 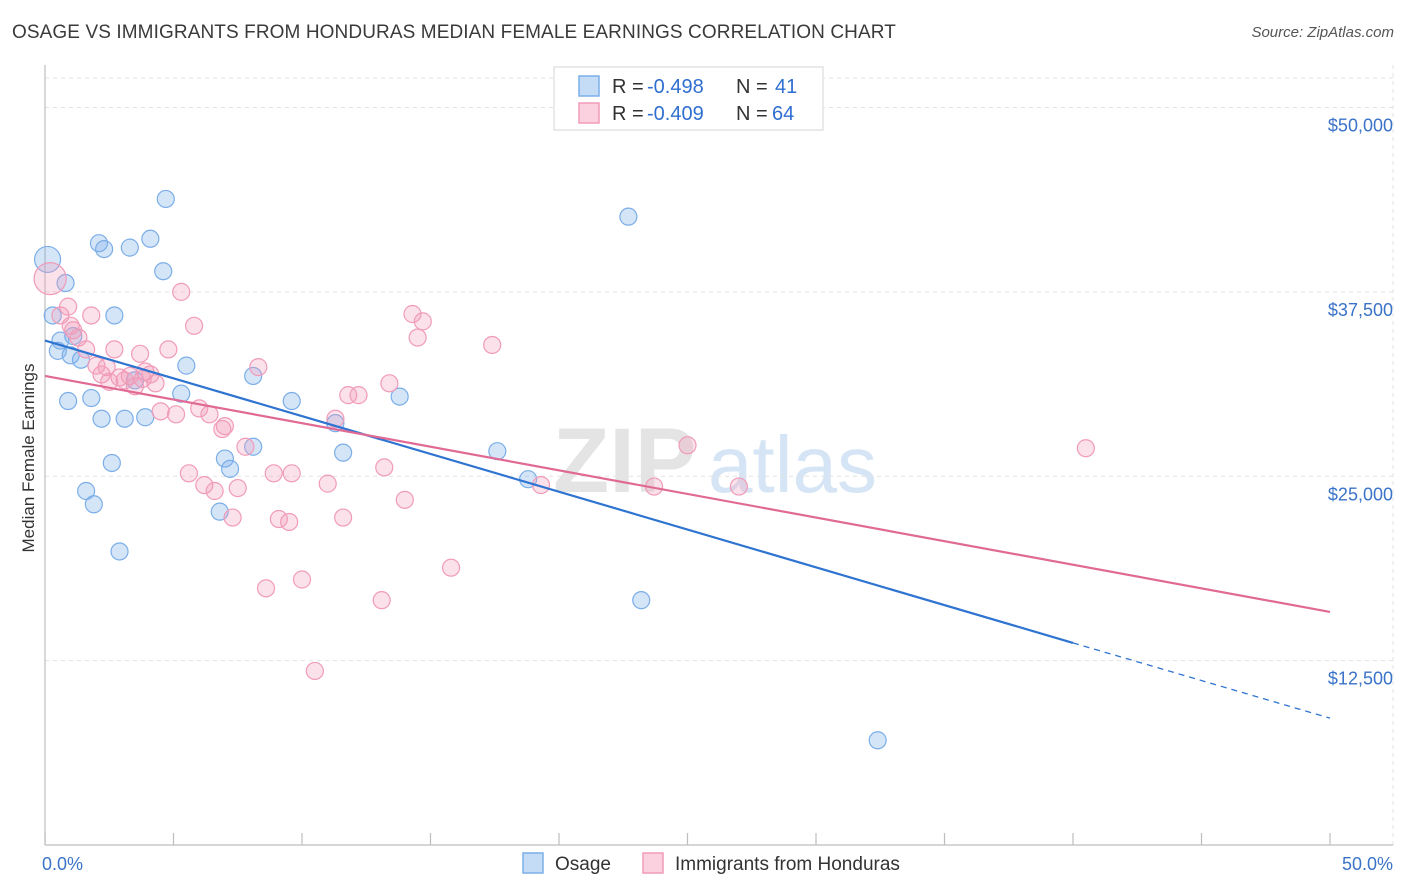 I want to click on stats-legend: R = -0.498 N = 41 R = -0.409 N = 64, so click(x=688, y=98).